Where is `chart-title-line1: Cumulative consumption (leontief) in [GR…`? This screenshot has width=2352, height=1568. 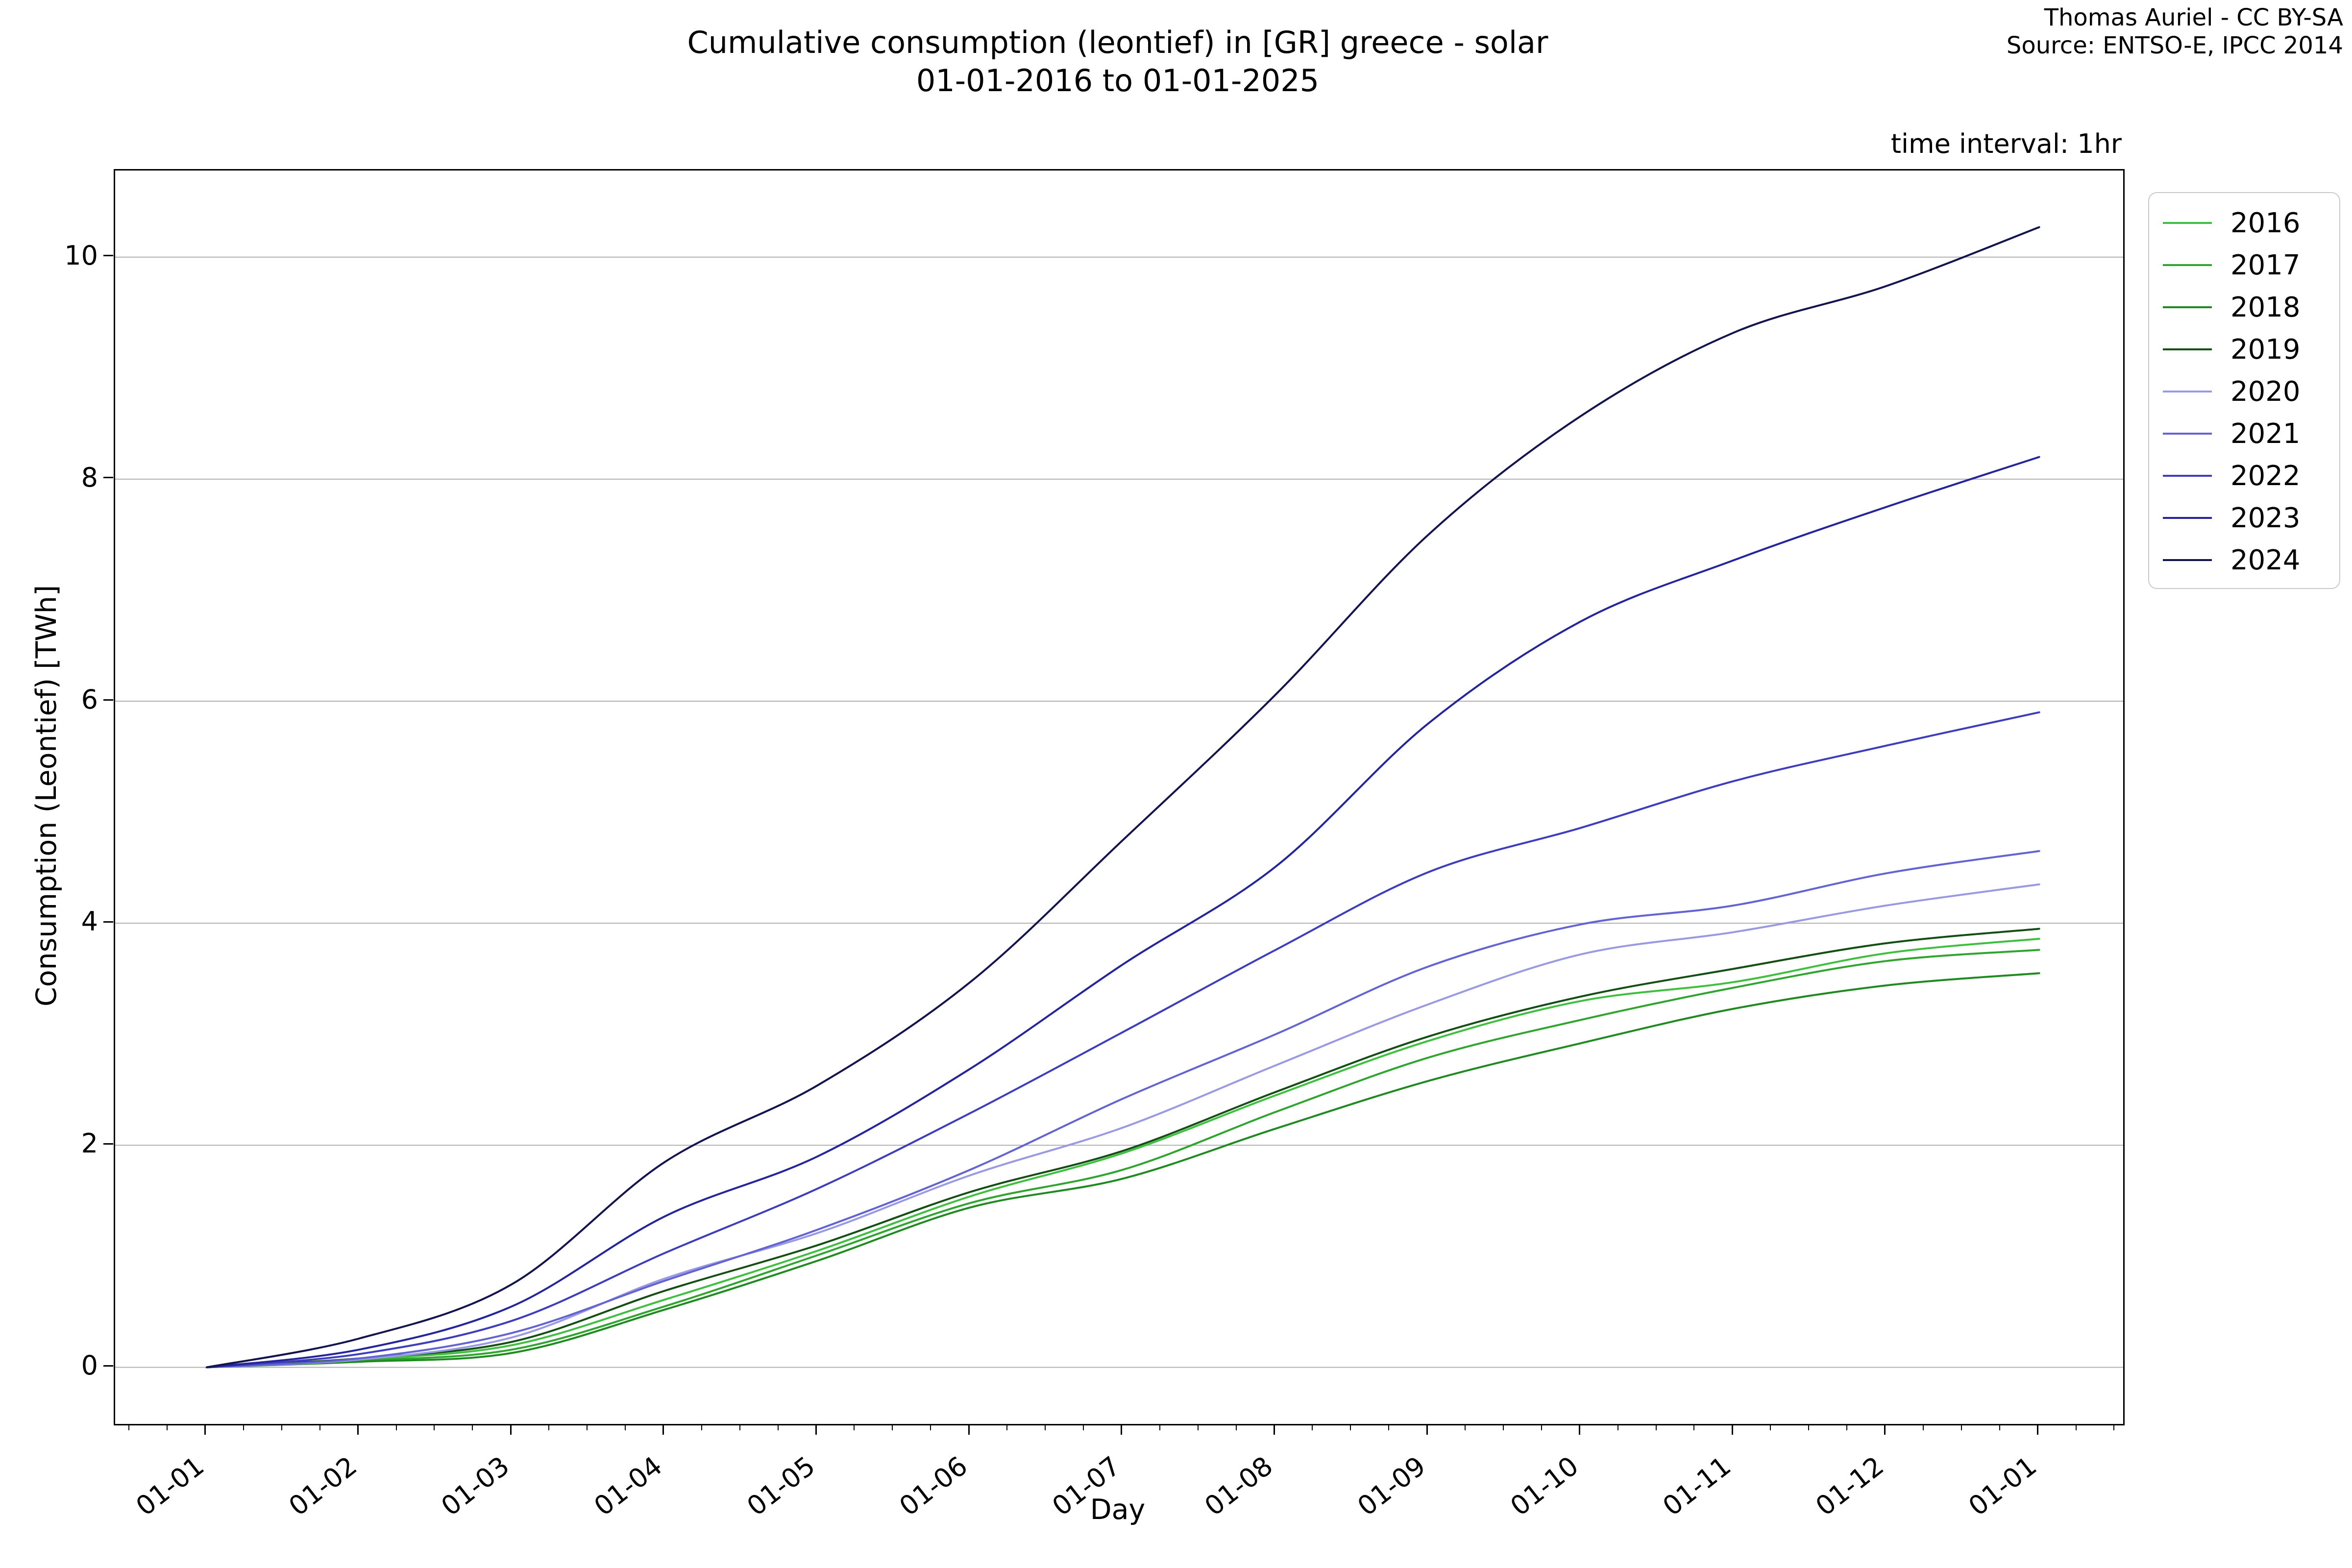
chart-title-line1: Cumulative consumption (leontief) in [GR… is located at coordinates (1117, 42).